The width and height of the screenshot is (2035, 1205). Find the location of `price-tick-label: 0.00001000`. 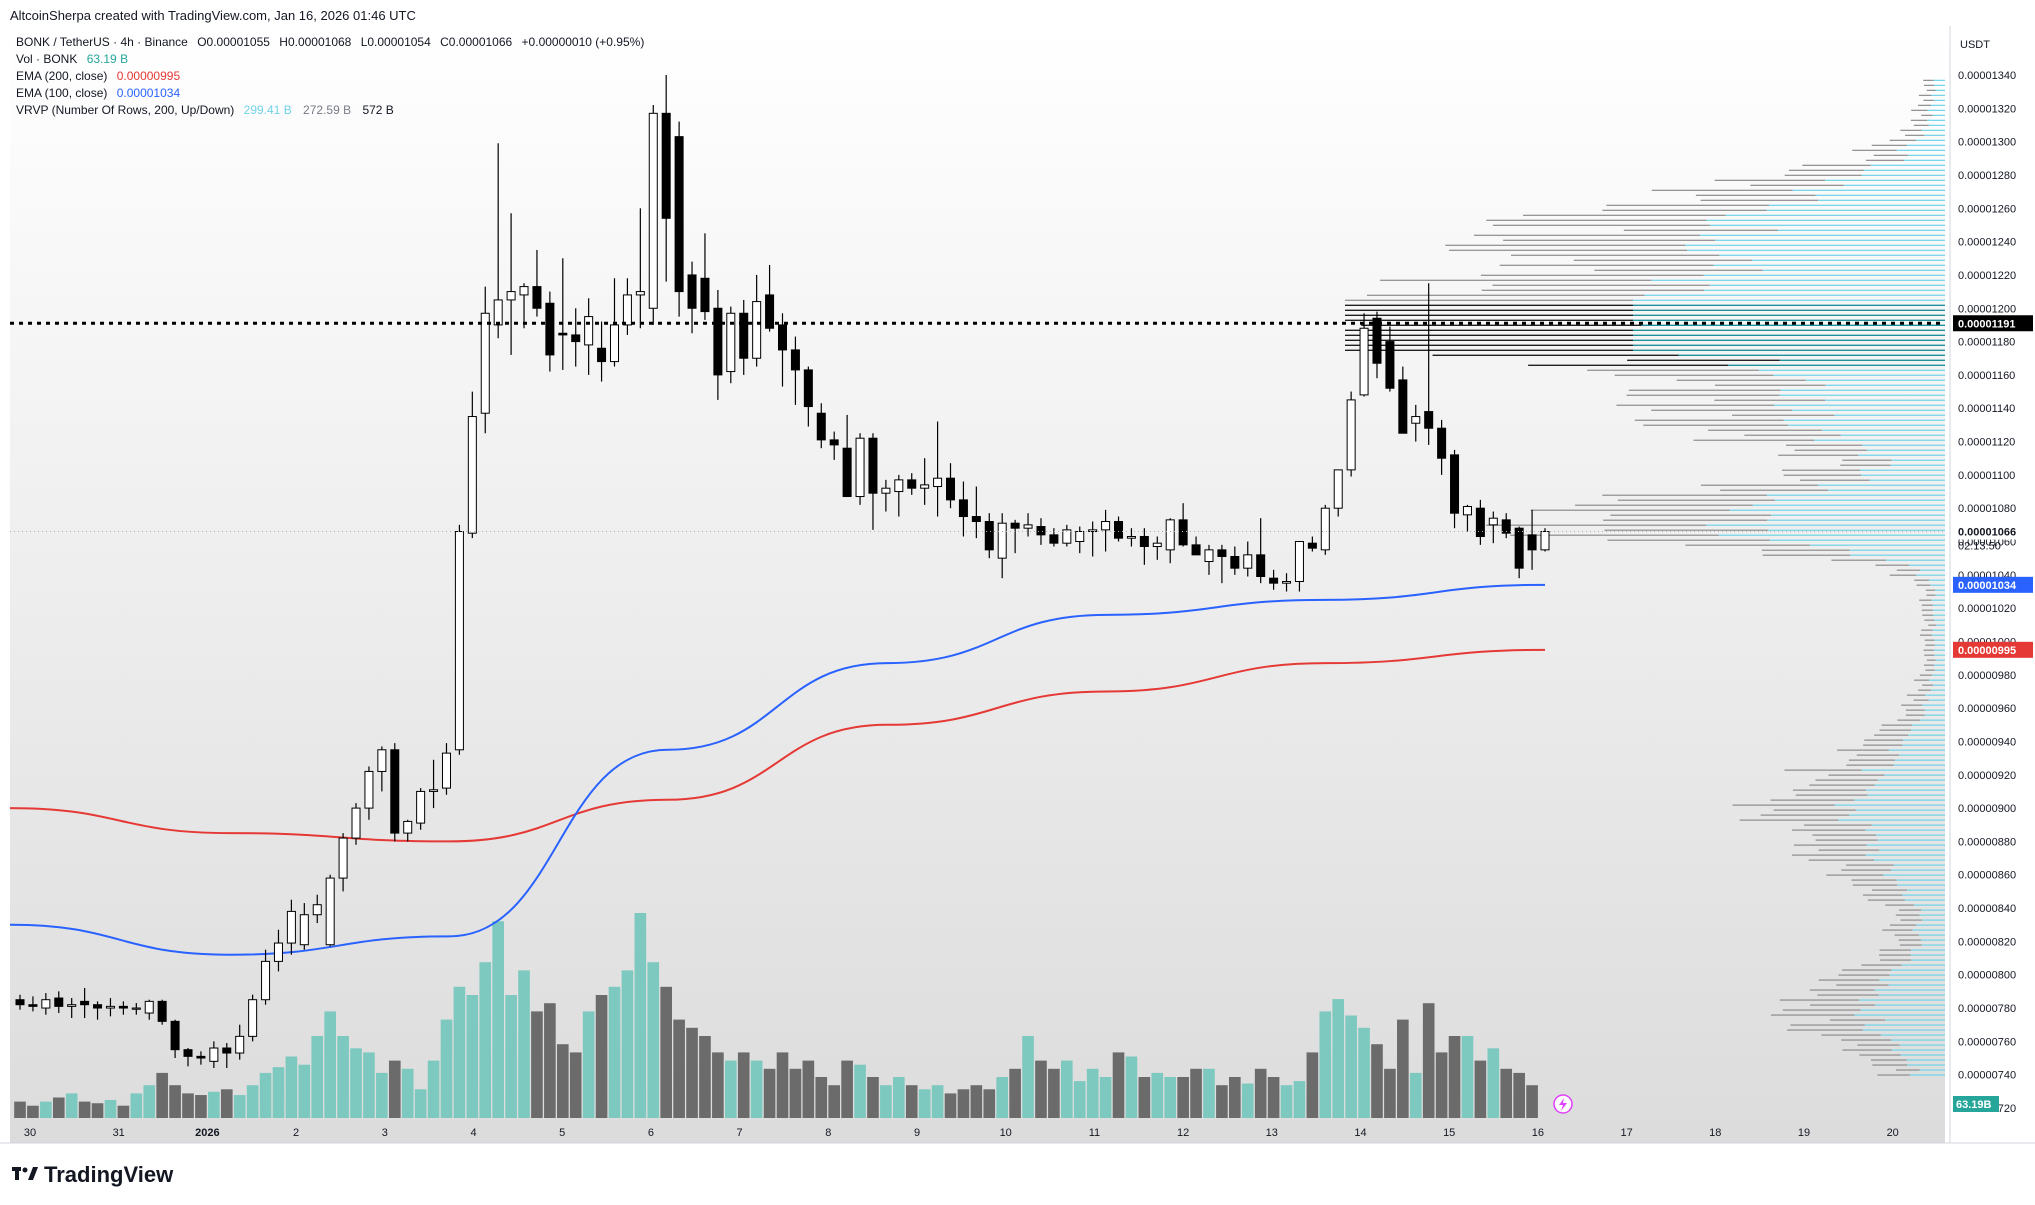

price-tick-label: 0.00001000 is located at coordinates (1987, 642).